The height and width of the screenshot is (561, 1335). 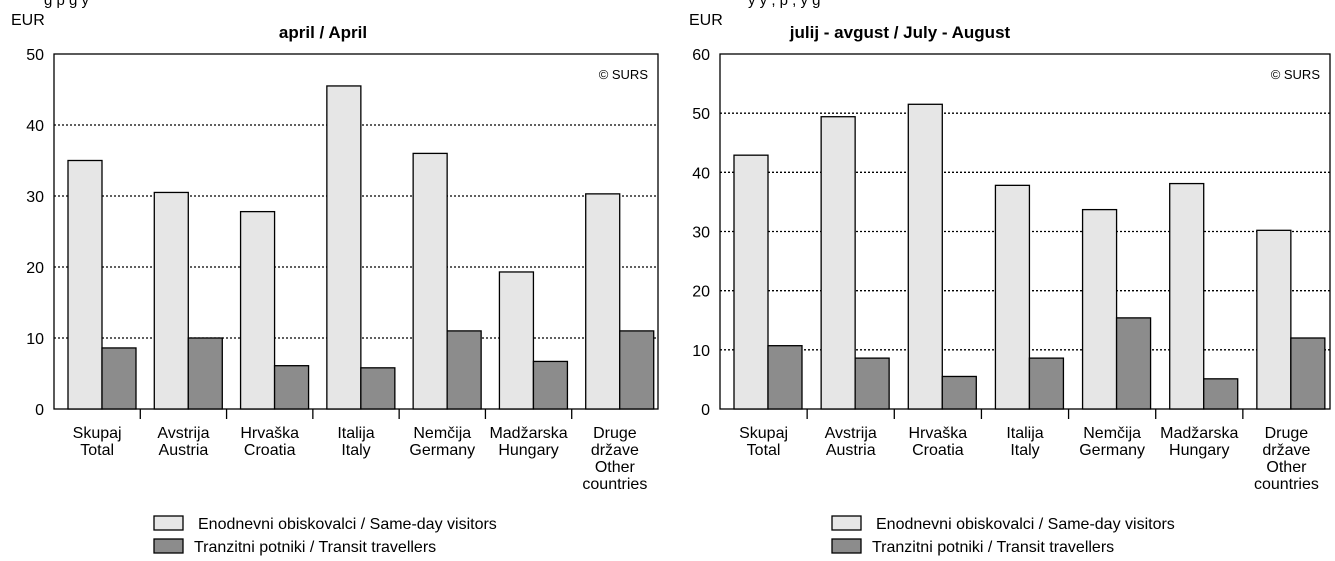 I want to click on chart-title: april / April, so click(x=323, y=32).